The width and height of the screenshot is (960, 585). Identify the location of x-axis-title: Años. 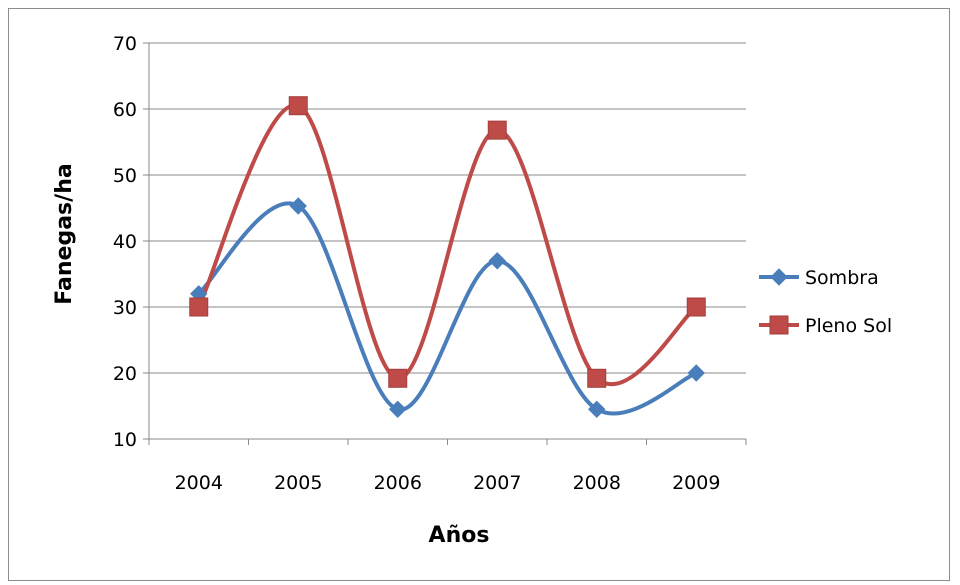
(459, 535).